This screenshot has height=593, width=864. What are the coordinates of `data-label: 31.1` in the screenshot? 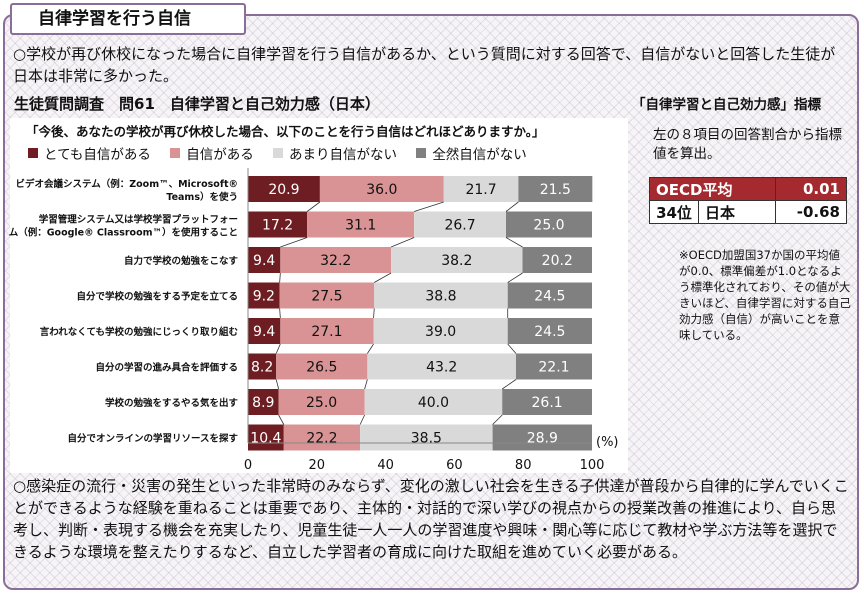 It's located at (360, 226).